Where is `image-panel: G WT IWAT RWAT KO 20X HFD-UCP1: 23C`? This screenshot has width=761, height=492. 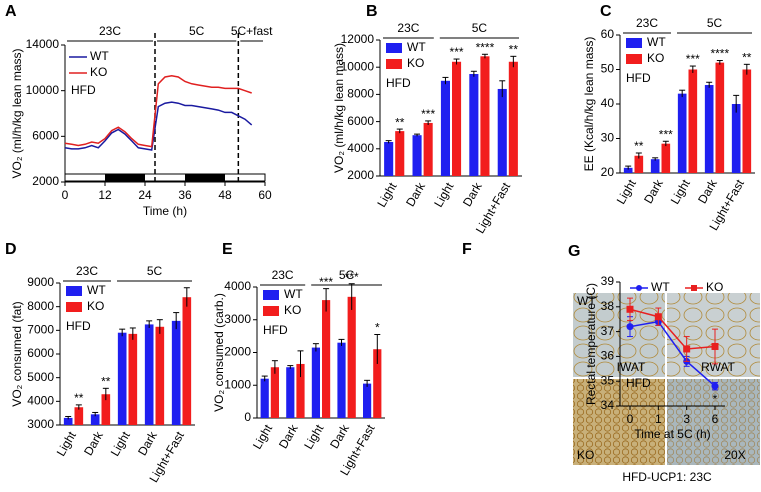 image-panel: G WT IWAT RWAT KO 20X HFD-UCP1: 23C is located at coordinates (664, 363).